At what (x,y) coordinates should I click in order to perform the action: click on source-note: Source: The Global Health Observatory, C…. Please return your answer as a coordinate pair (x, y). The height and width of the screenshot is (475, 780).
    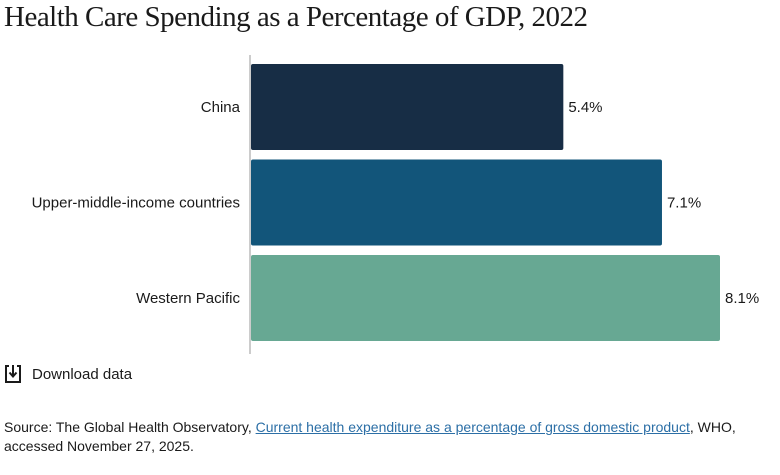
    Looking at the image, I should click on (389, 437).